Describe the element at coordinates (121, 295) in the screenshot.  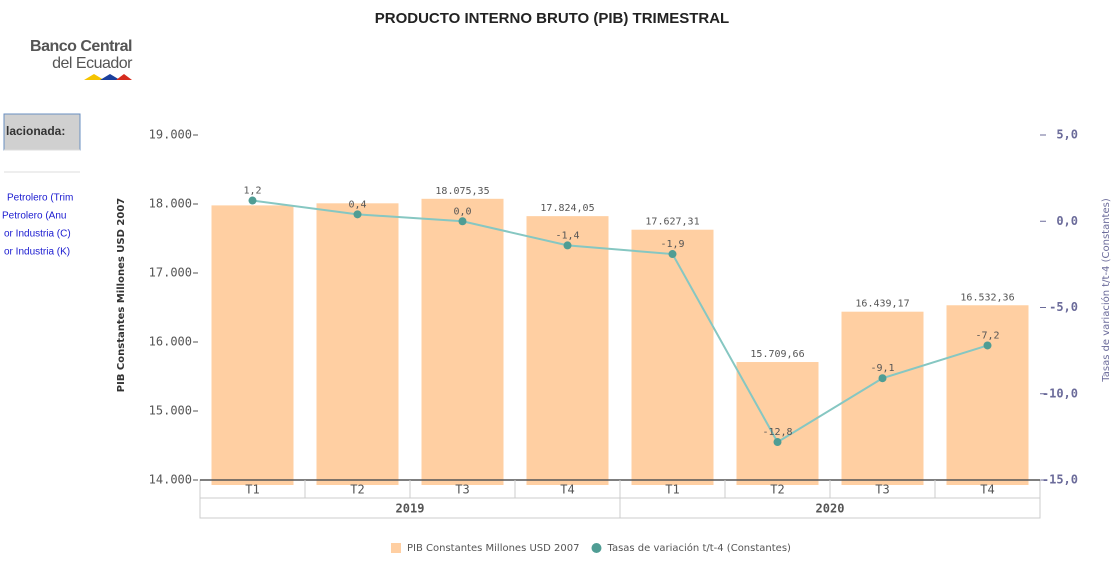
I see `y-axis-label: PIB Constantes Millones USD 2007` at that location.